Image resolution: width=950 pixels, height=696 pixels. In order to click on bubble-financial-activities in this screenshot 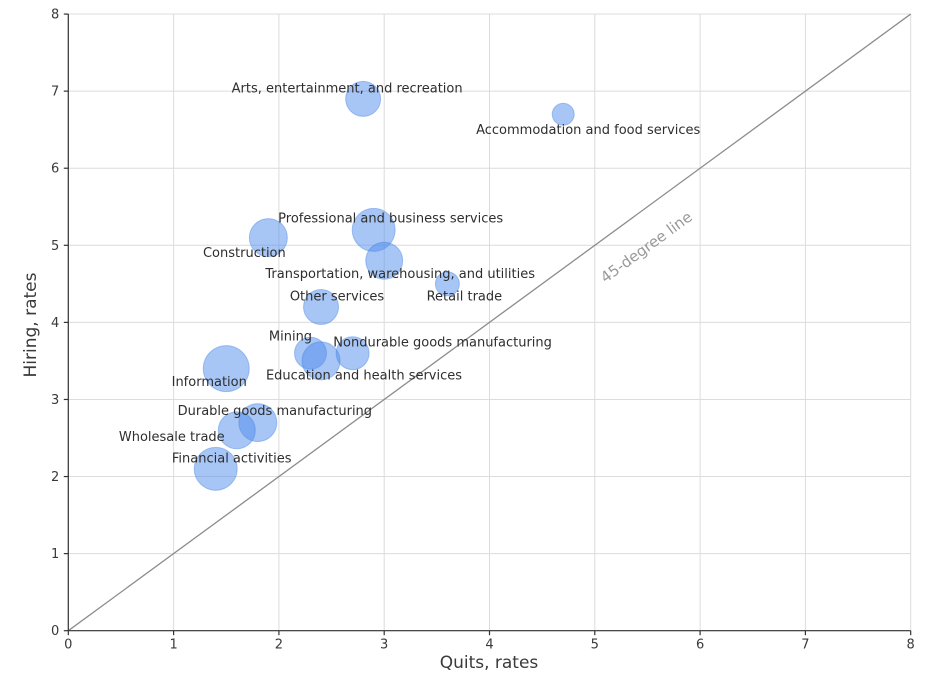, I will do `click(215, 468)`.